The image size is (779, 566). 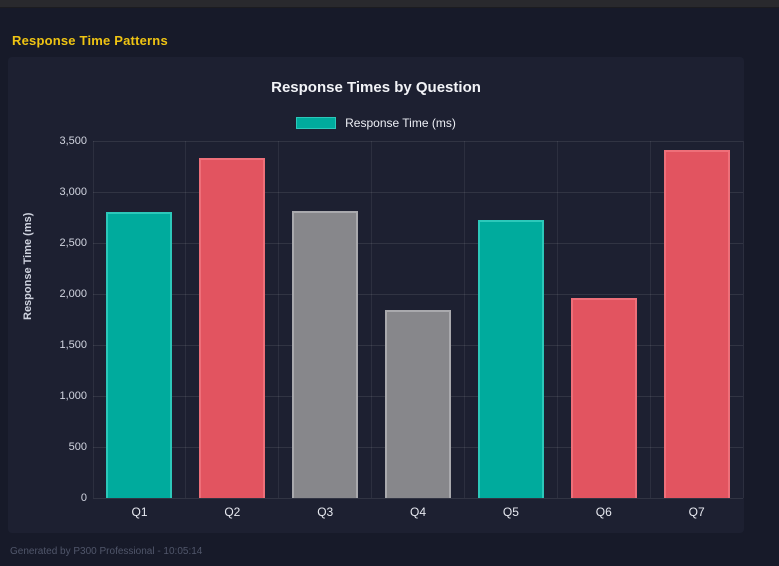 What do you see at coordinates (325, 354) in the screenshot?
I see `bar-q3` at bounding box center [325, 354].